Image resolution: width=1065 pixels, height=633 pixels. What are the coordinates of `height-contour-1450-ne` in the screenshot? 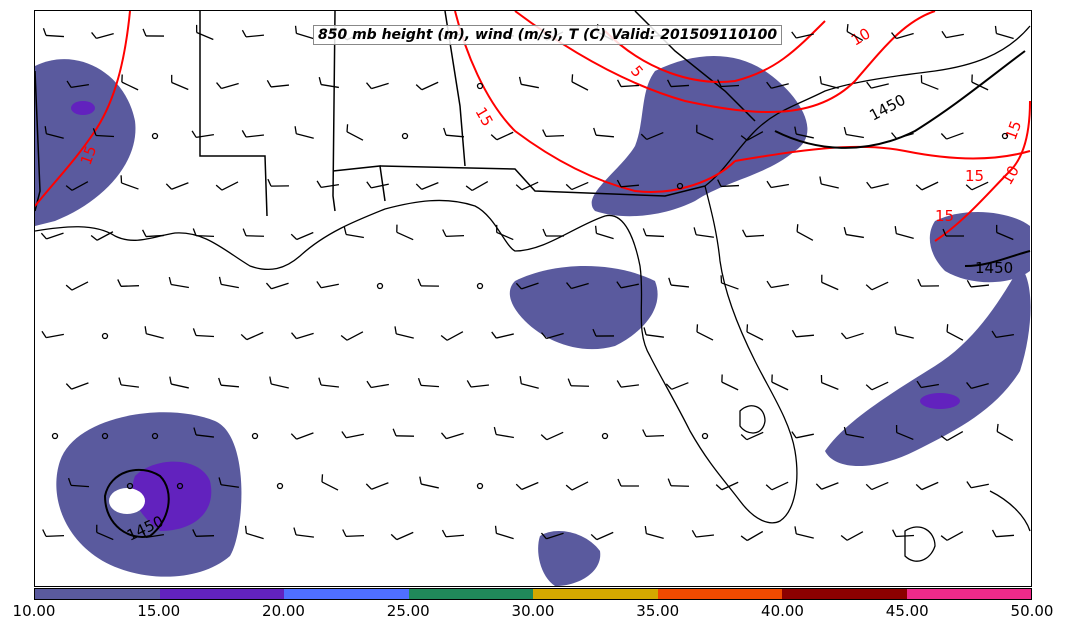 It's located at (900, 99).